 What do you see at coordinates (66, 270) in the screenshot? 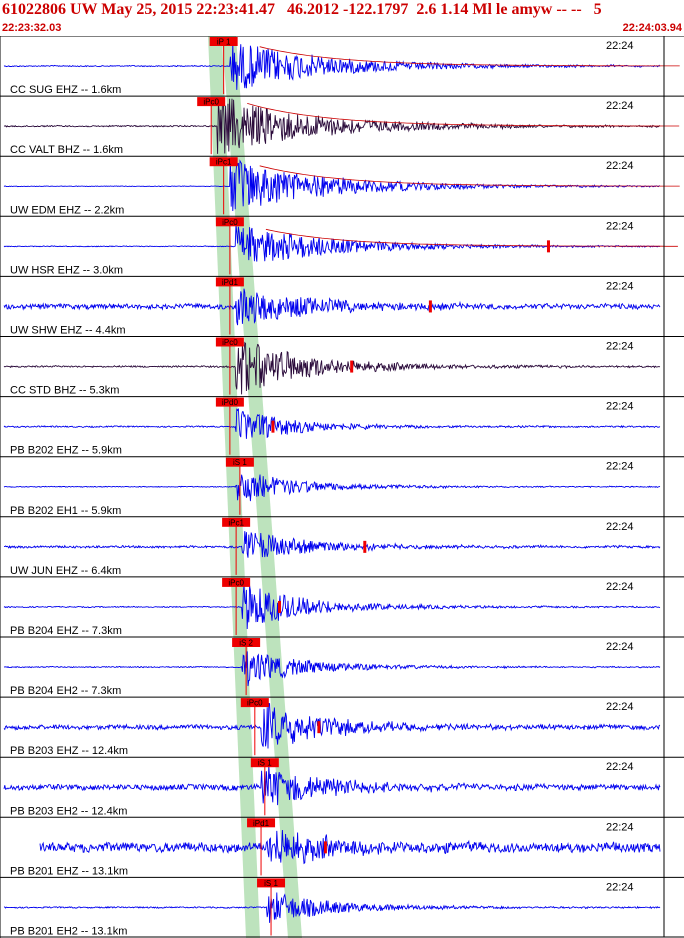
I see `station-label: UW HSR EHZ -- 3.0km` at bounding box center [66, 270].